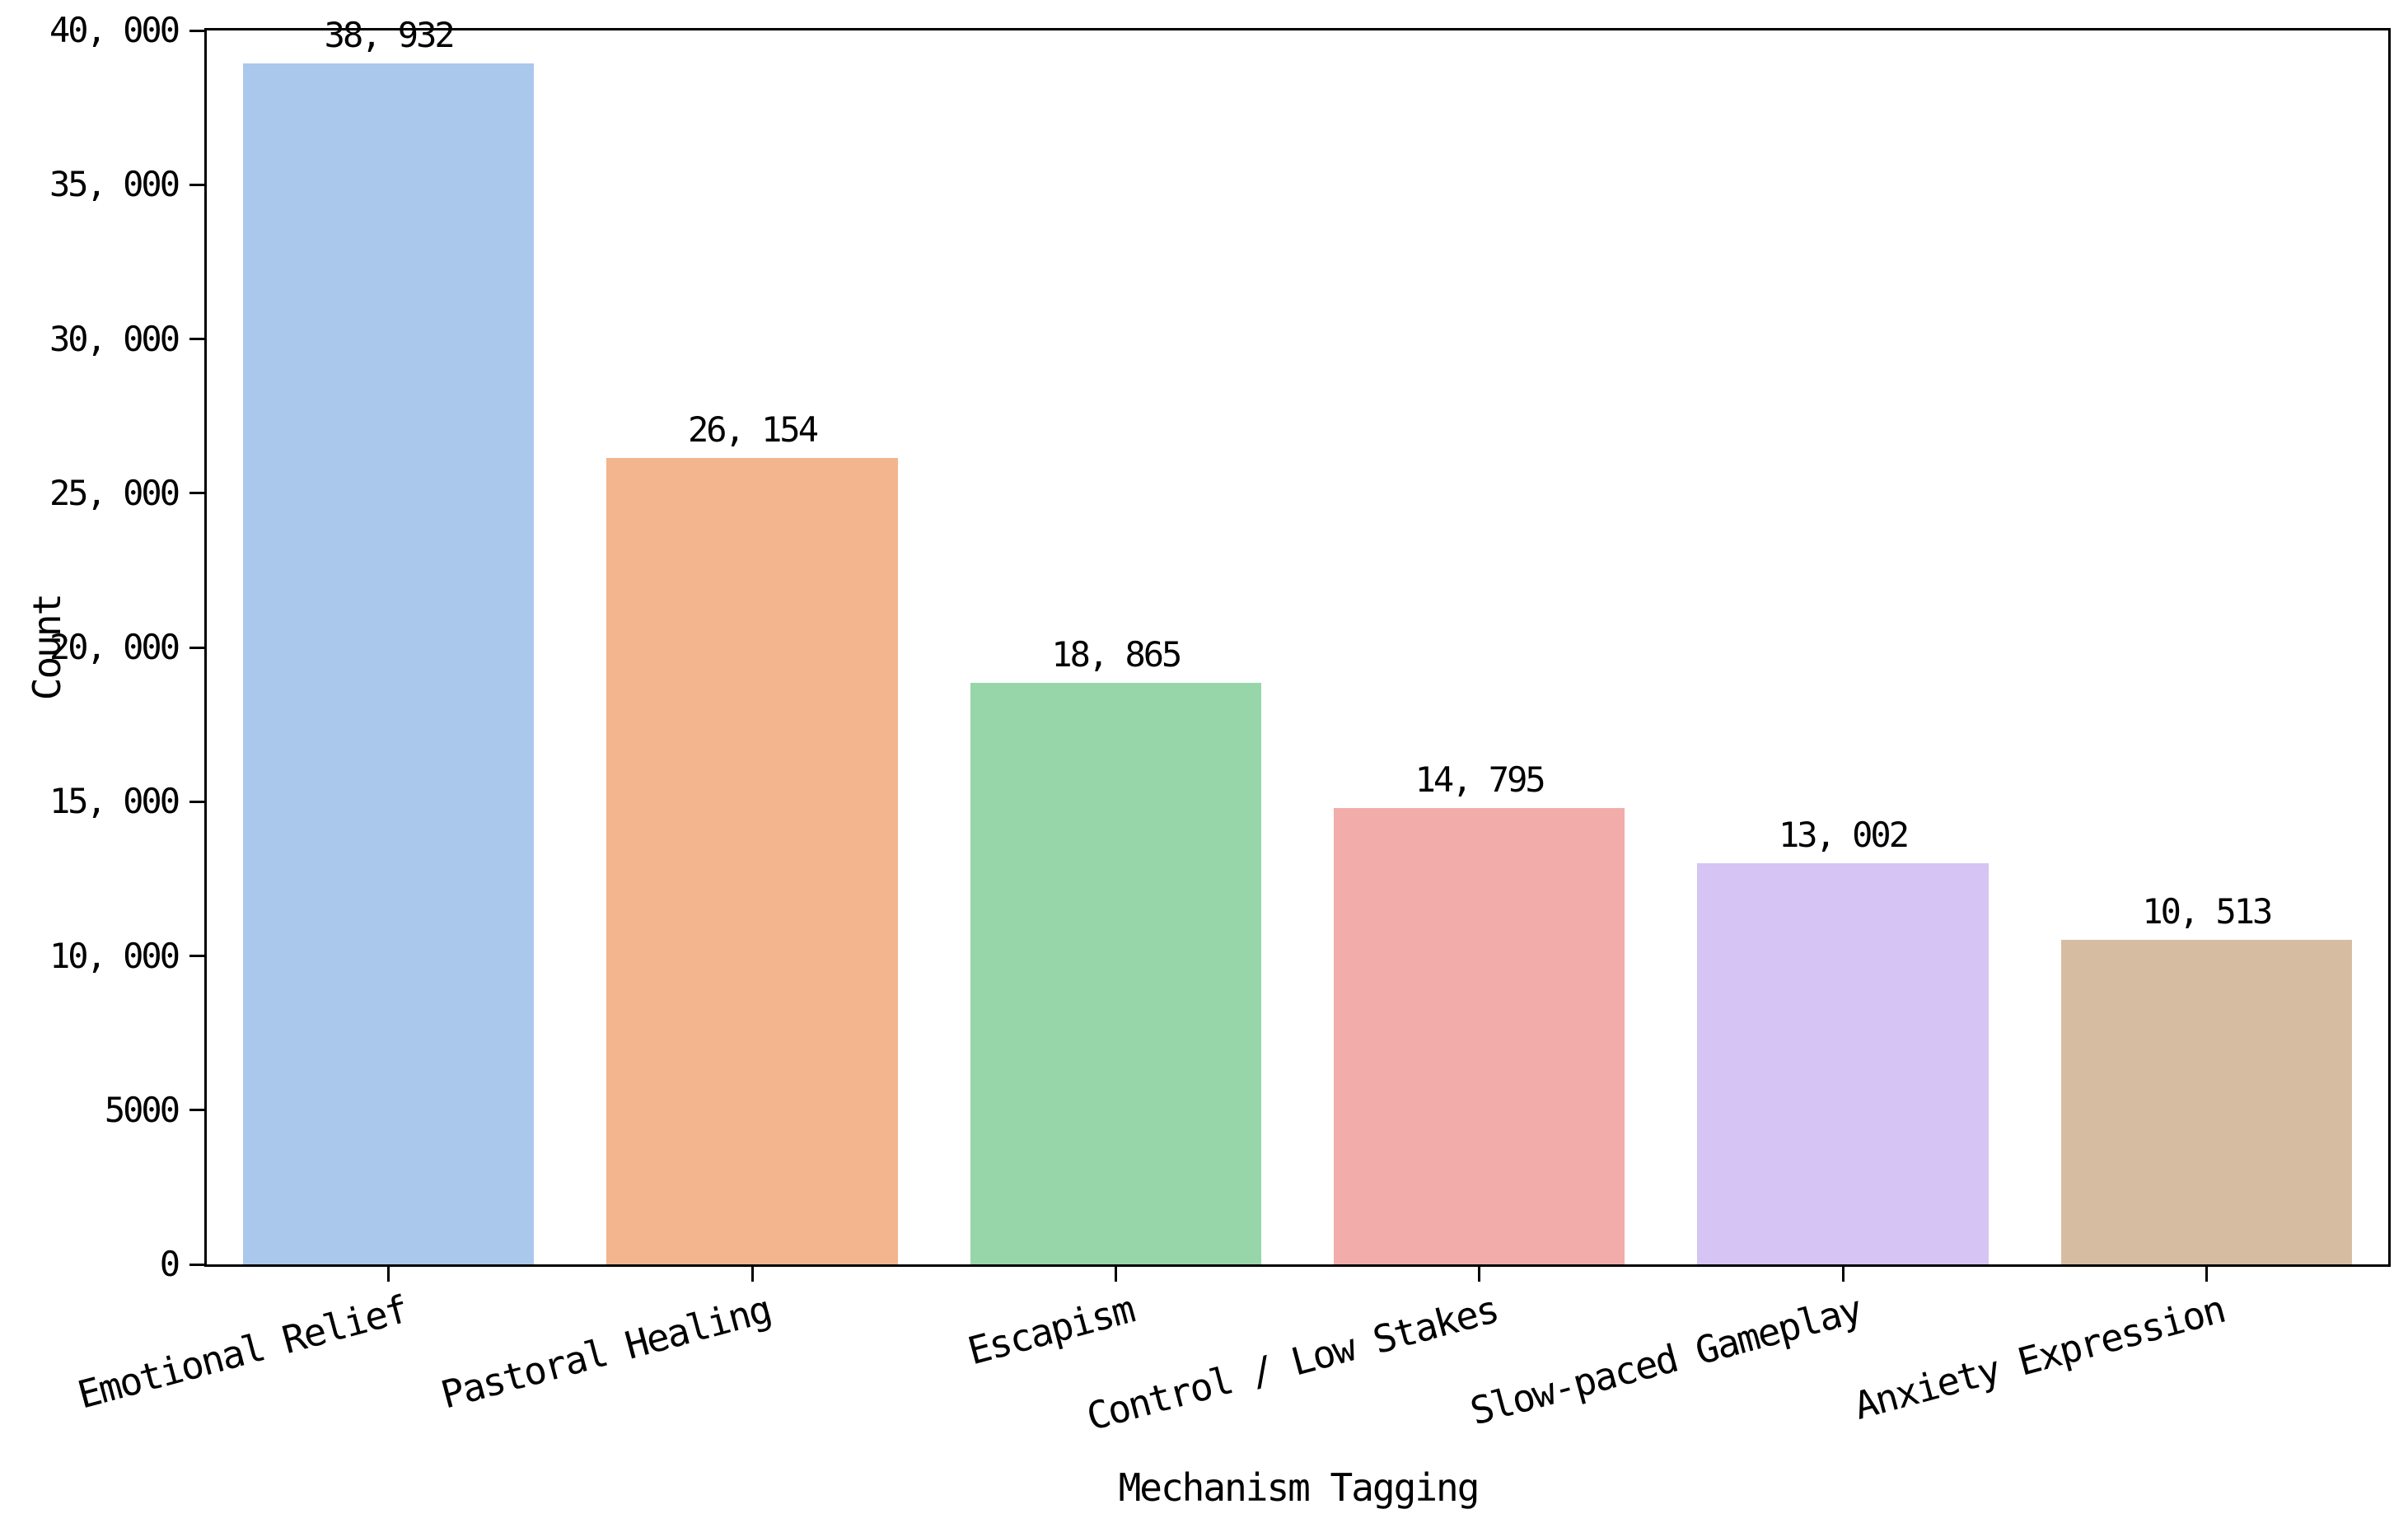 This screenshot has height=1523, width=2408. I want to click on y-tick-label: 20, 000, so click(114, 647).